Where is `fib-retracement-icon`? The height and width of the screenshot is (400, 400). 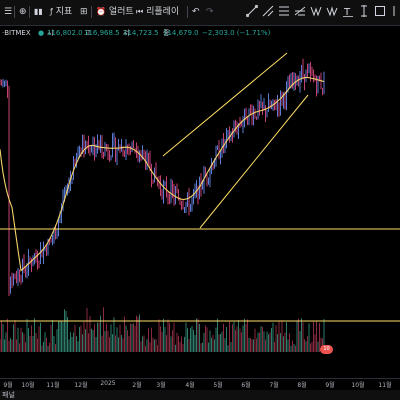 fib-retracement-icon is located at coordinates (284, 11).